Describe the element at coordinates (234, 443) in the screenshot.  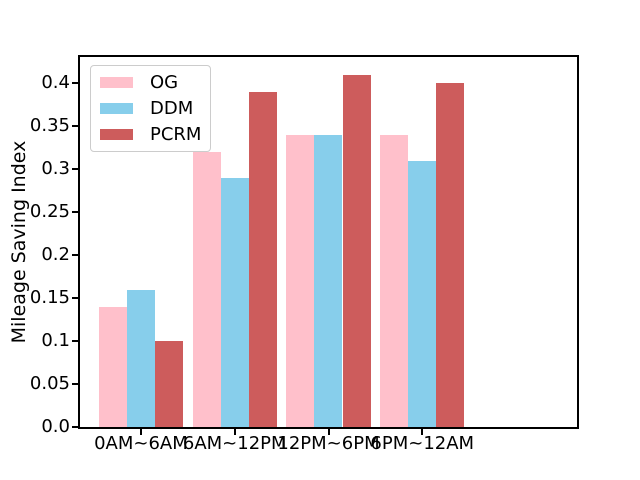
I see `x-tick-label: 6AM~12PM` at that location.